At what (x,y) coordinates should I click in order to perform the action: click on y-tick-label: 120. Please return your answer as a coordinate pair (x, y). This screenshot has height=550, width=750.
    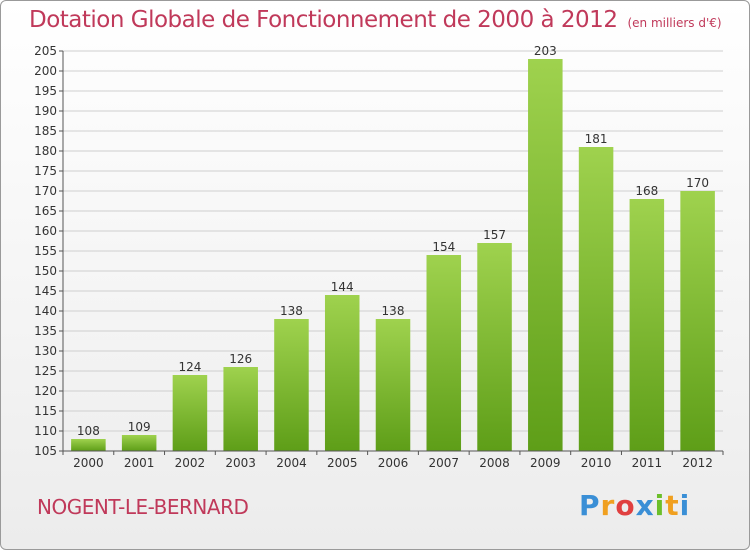
    Looking at the image, I should click on (45, 391).